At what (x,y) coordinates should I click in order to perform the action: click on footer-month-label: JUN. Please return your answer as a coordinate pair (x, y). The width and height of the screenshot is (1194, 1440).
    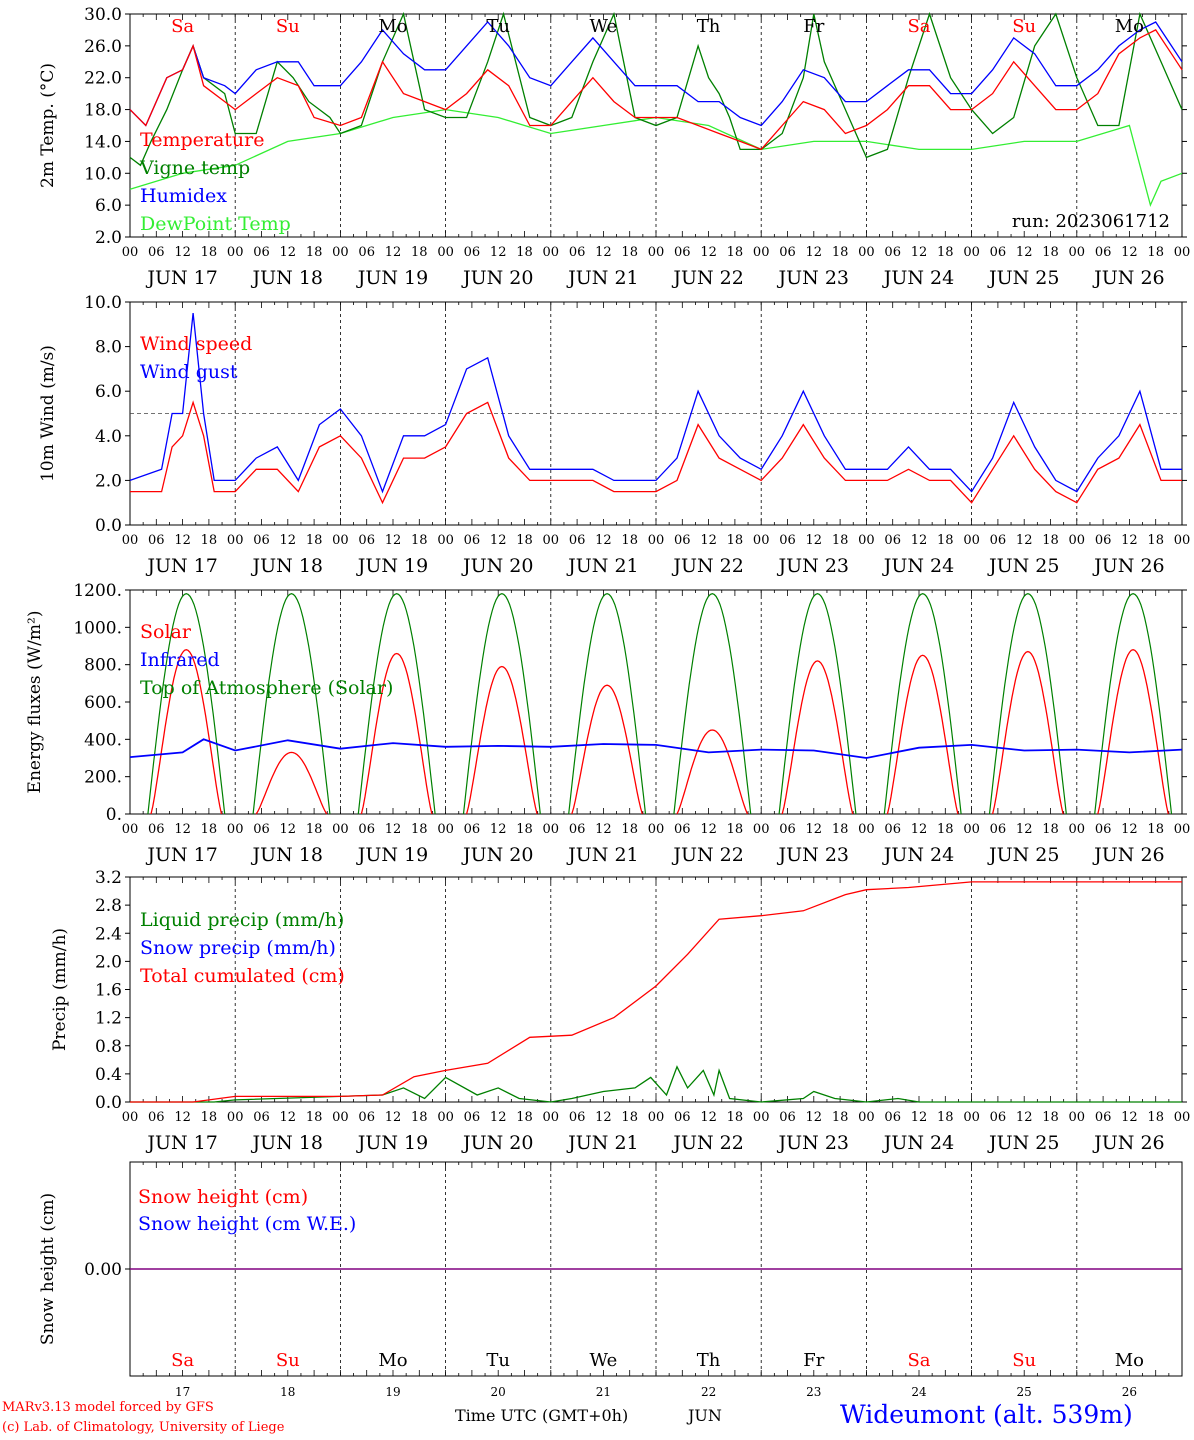
    Looking at the image, I should click on (705, 1415).